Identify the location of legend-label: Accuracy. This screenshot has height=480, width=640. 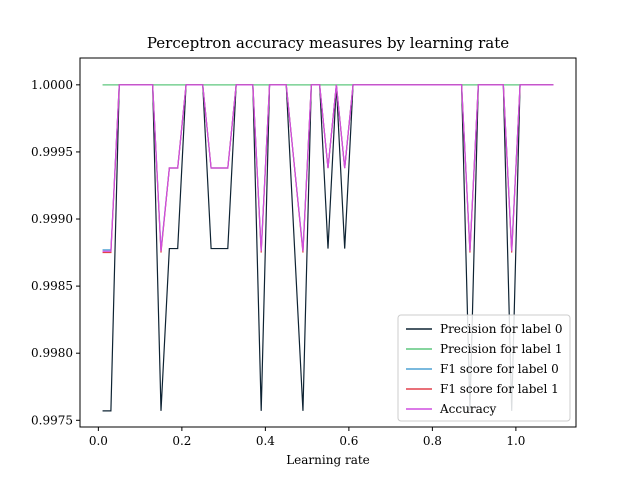
(467, 409).